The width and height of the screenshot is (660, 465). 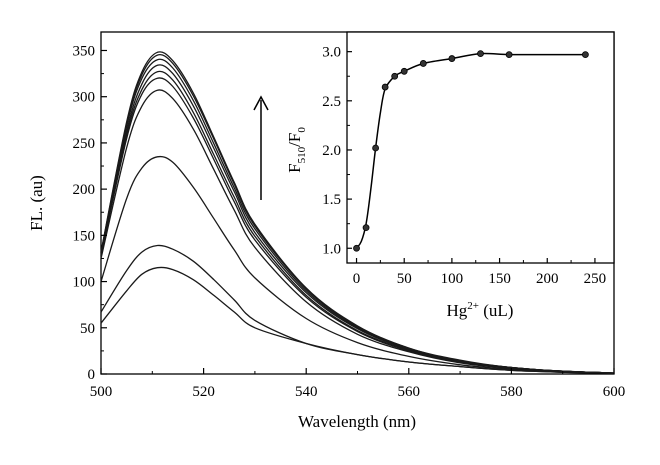 I want to click on main-y-tick-label-350: 350, so click(x=84, y=51).